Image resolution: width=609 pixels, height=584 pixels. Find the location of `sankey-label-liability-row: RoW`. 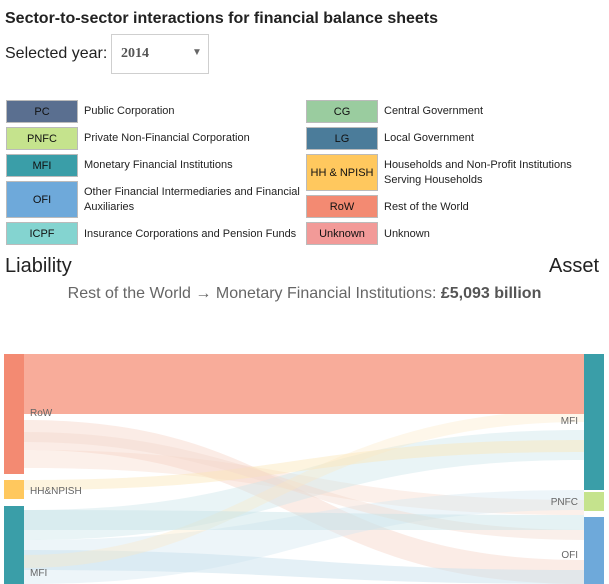

sankey-label-liability-row: RoW is located at coordinates (41, 413).